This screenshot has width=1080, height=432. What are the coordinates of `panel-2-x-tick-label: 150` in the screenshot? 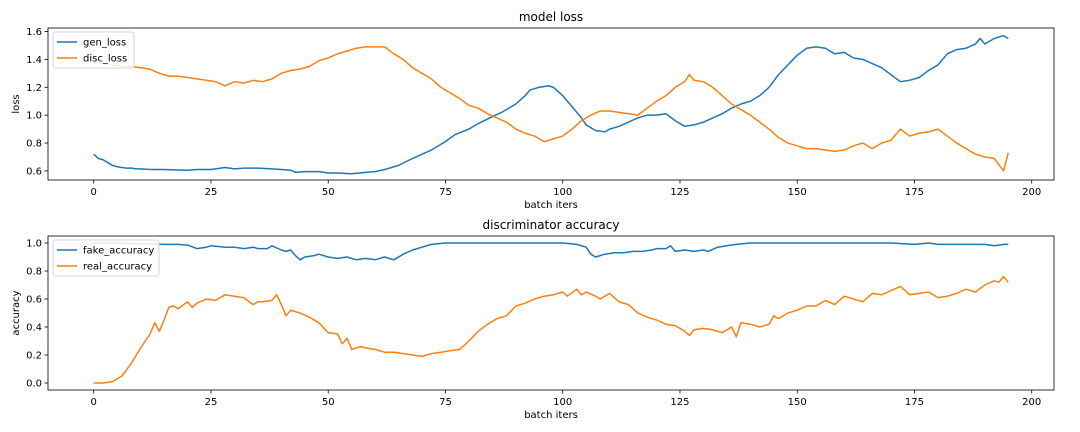 It's located at (797, 402).